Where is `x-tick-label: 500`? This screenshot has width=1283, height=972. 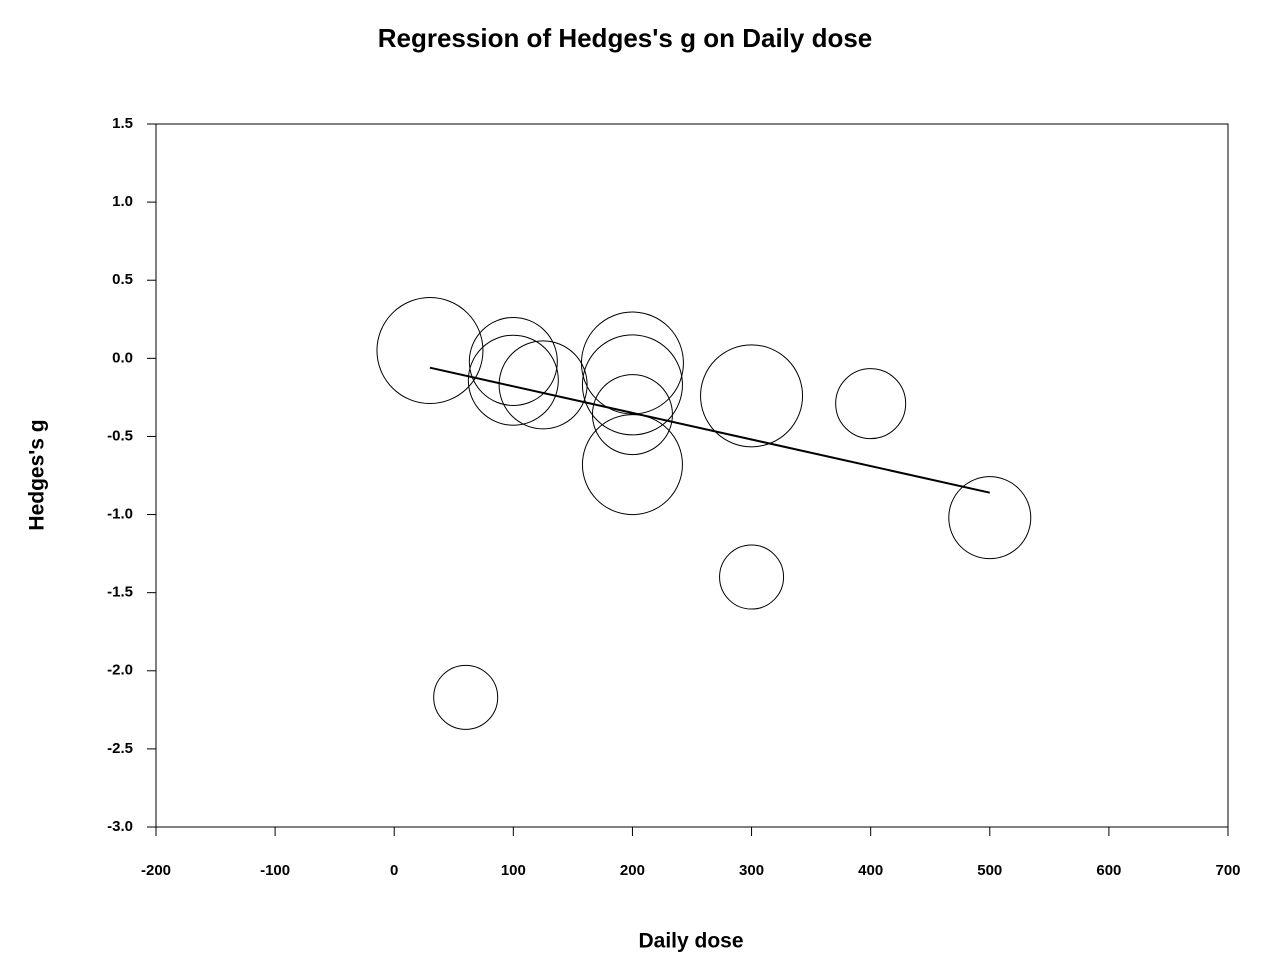 x-tick-label: 500 is located at coordinates (989, 870).